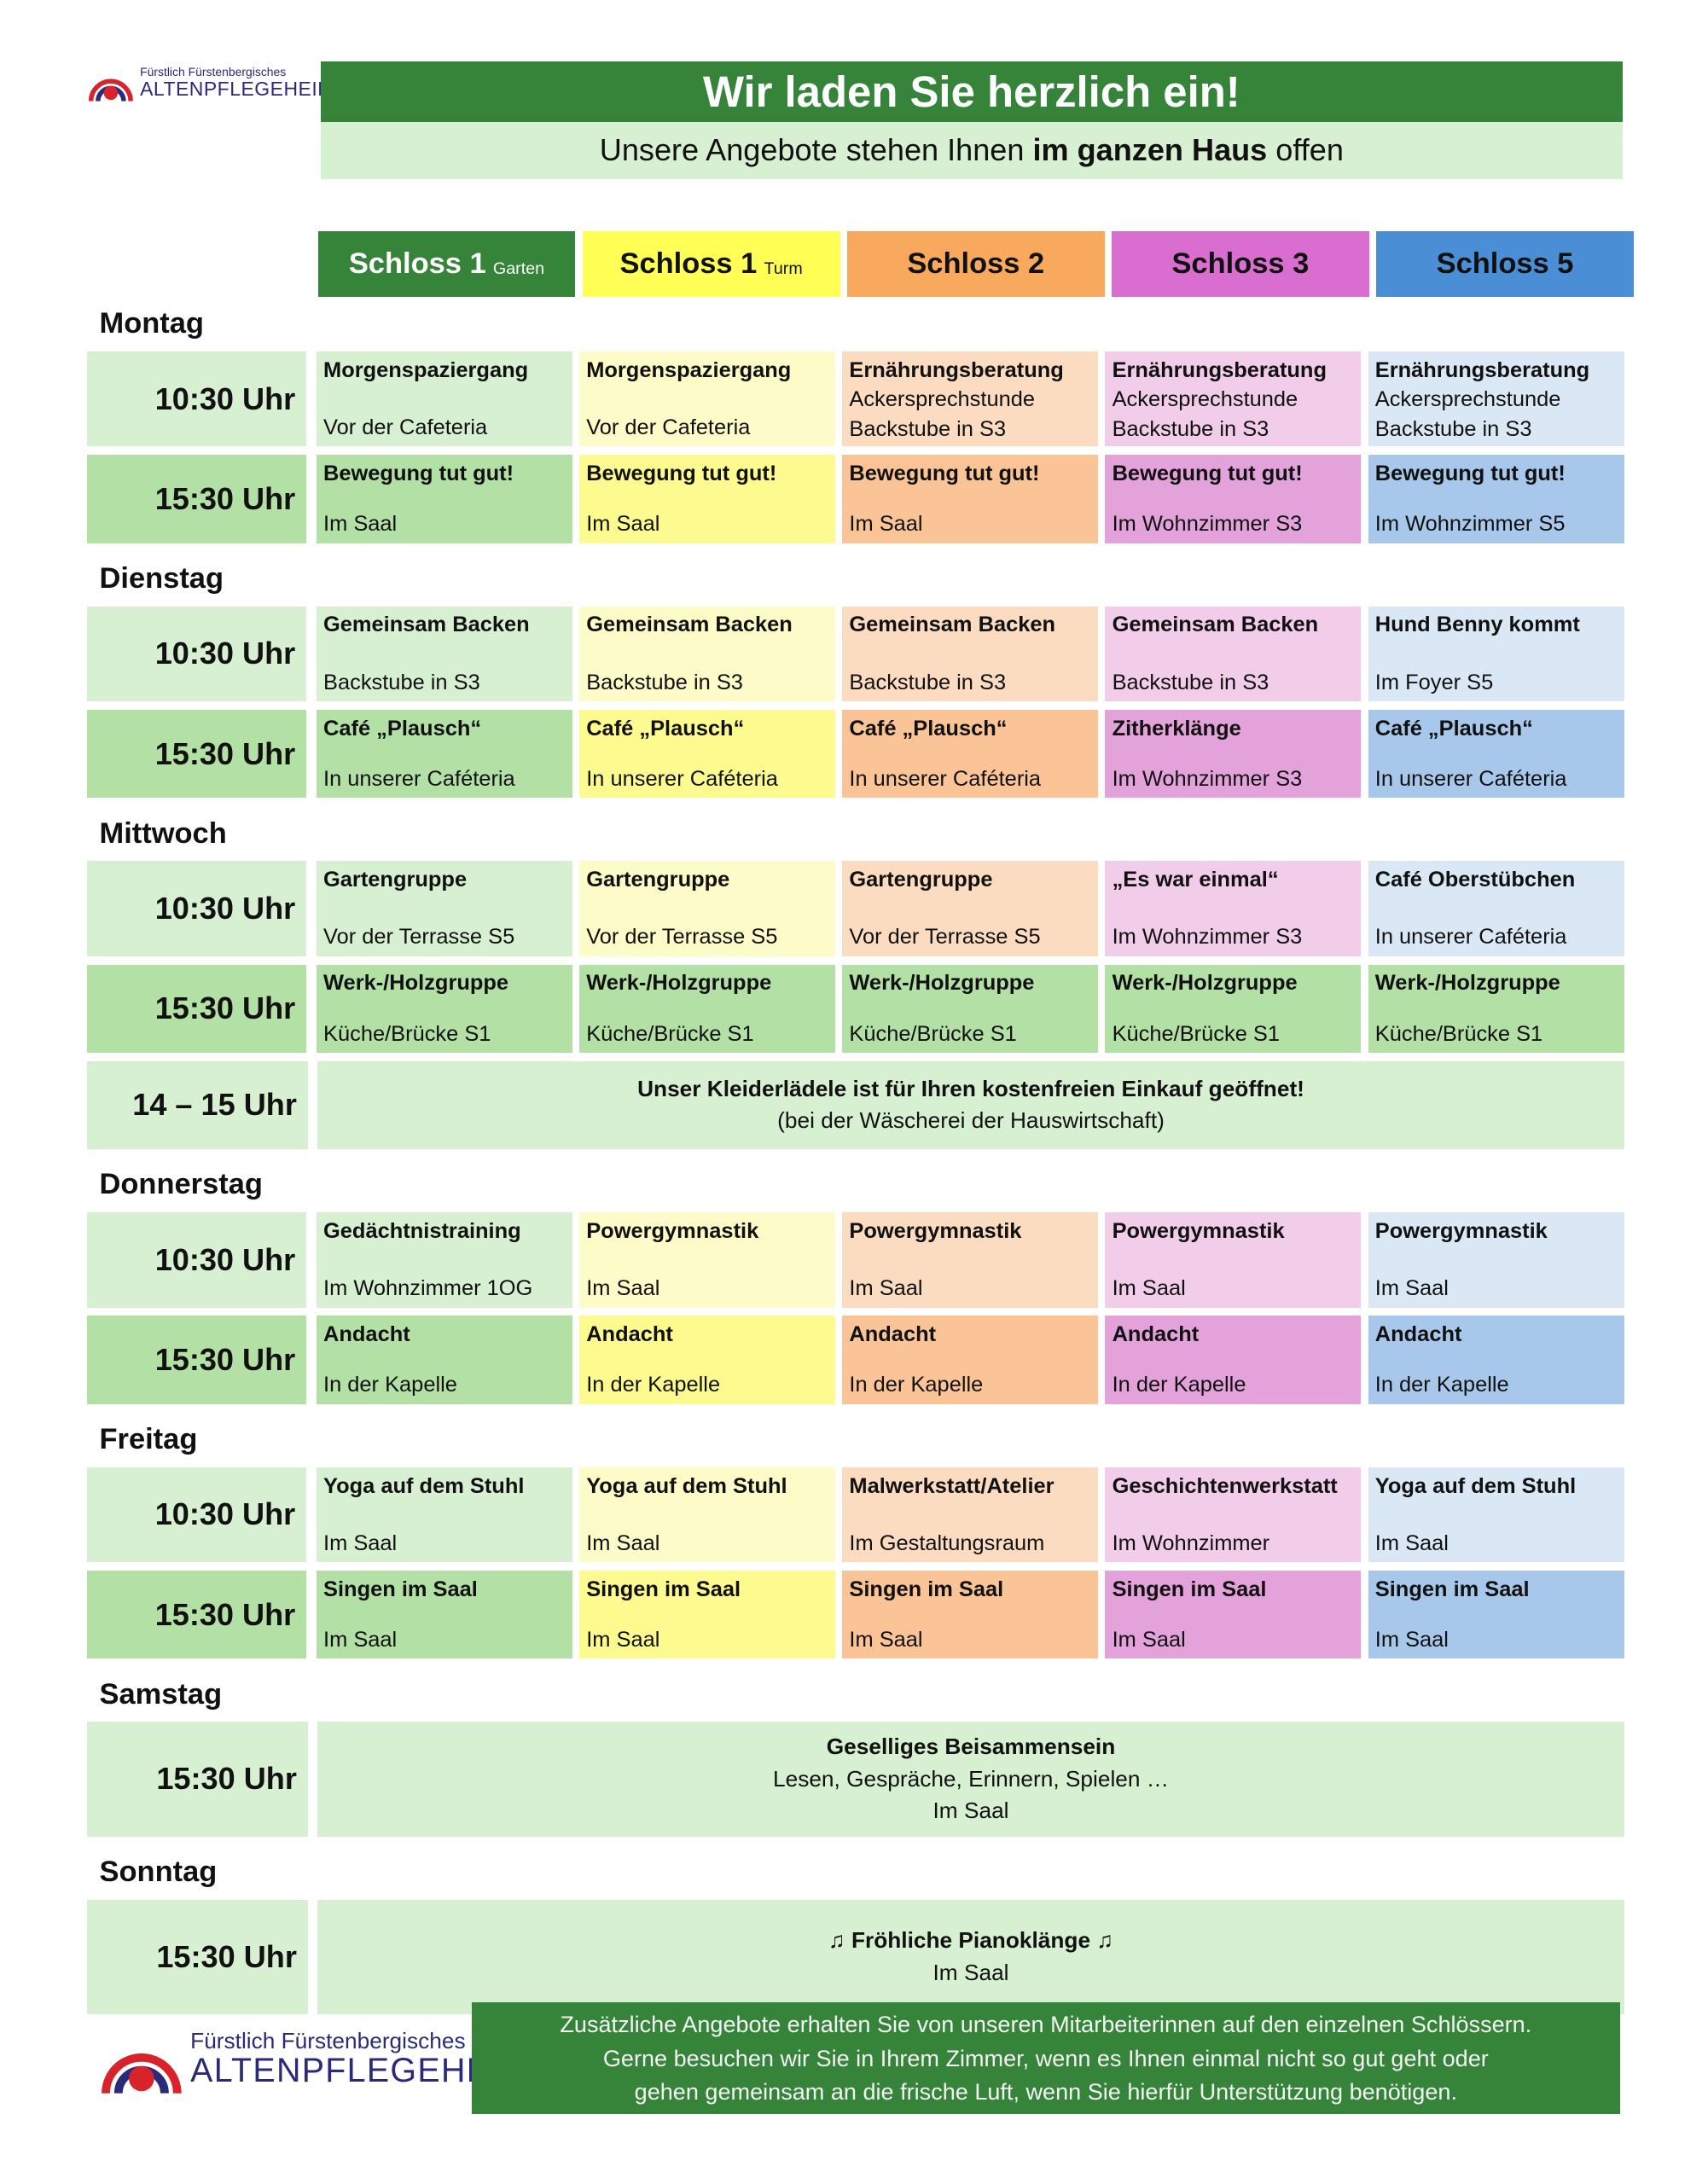 The image size is (1708, 2184). What do you see at coordinates (428, 1288) in the screenshot?
I see `event-location-line: Im Wohnzimmer 1OG` at bounding box center [428, 1288].